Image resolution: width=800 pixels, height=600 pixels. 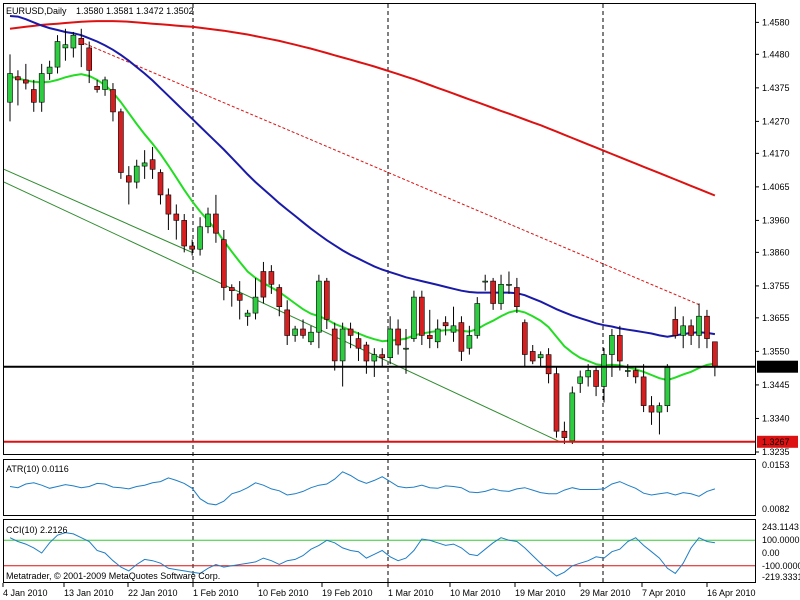 What do you see at coordinates (776, 318) in the screenshot?
I see `price-axis-label: 1.3655` at bounding box center [776, 318].